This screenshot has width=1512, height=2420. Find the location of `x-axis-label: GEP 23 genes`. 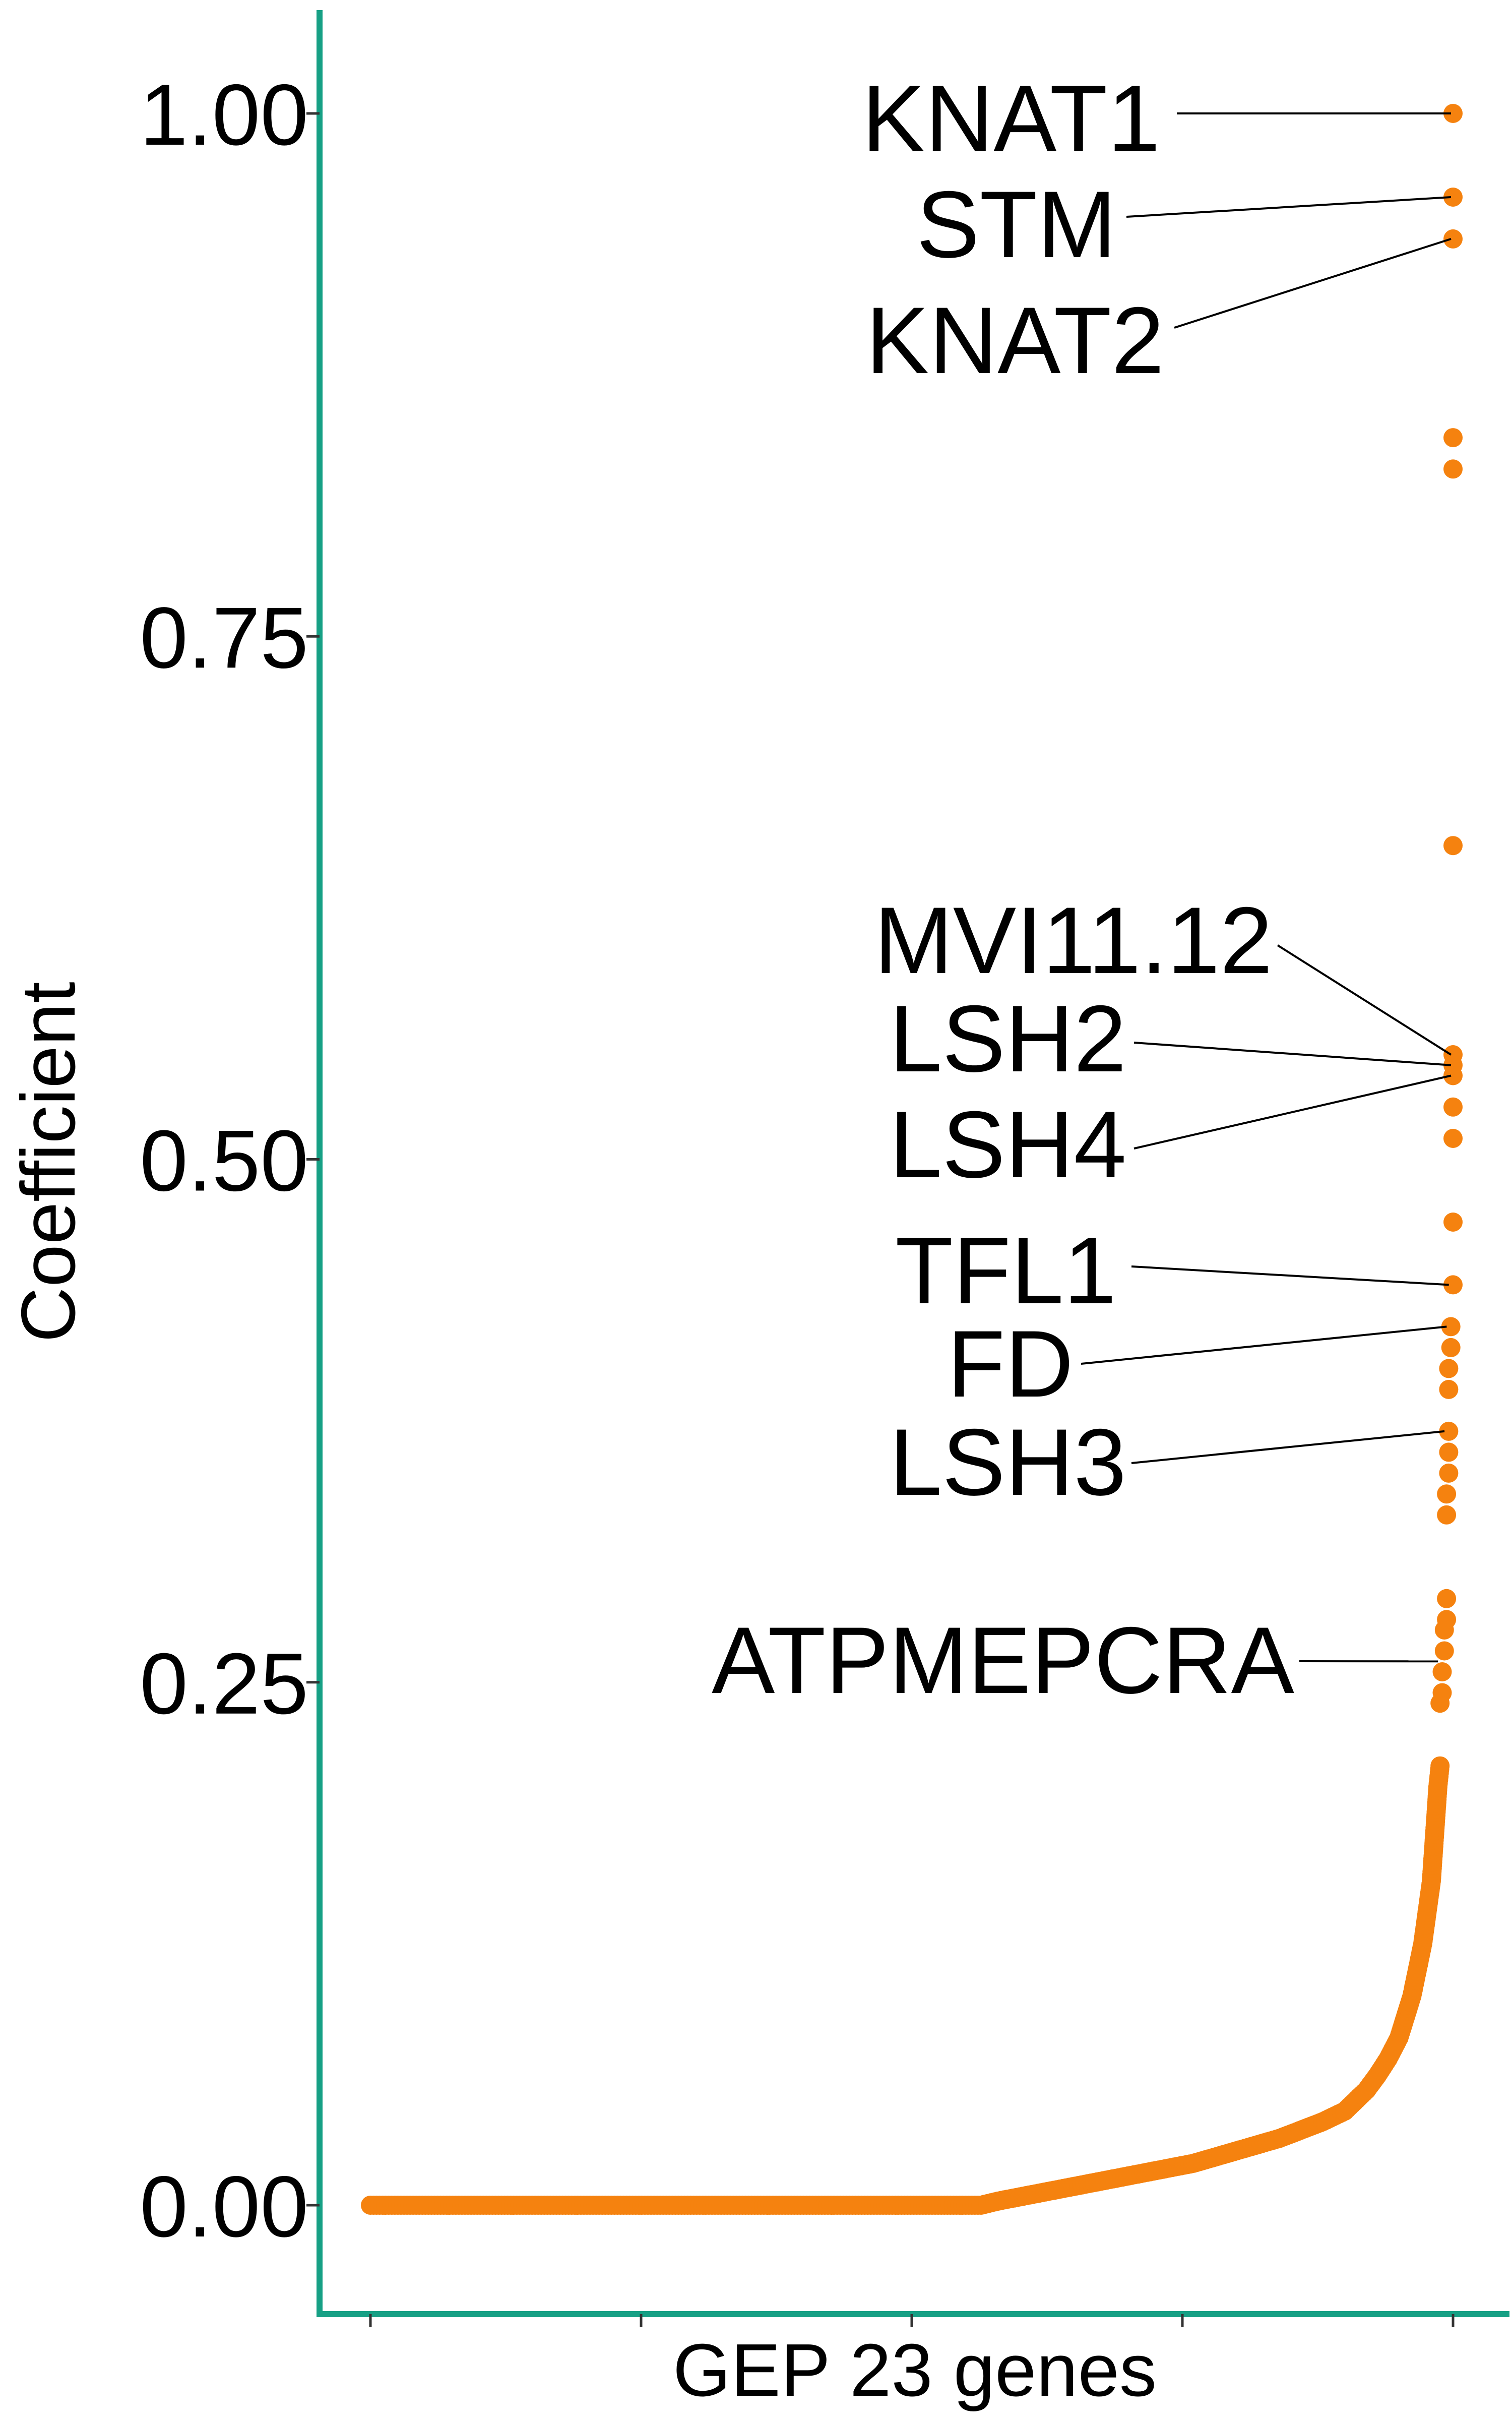

x-axis-label: GEP 23 genes is located at coordinates (915, 2370).